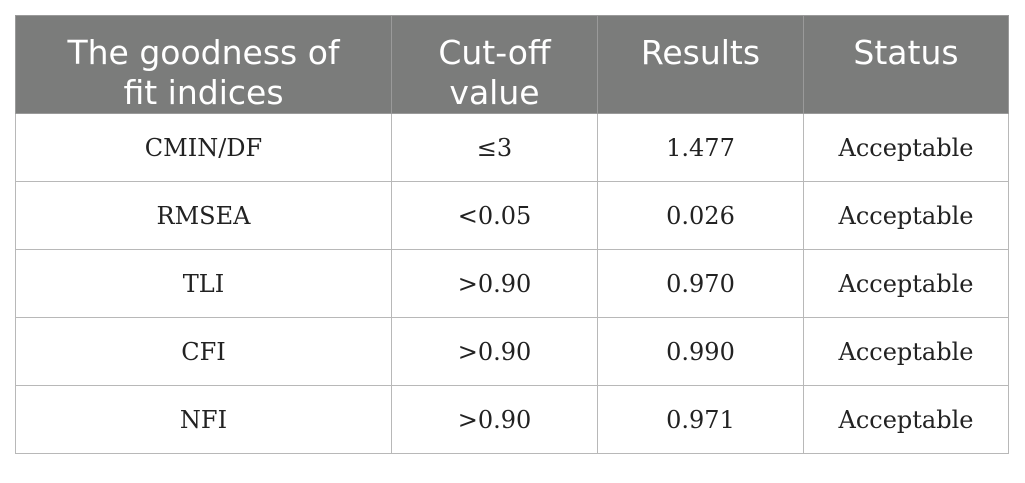 The height and width of the screenshot is (483, 1025). I want to click on header-results-label: Results, so click(700, 52).